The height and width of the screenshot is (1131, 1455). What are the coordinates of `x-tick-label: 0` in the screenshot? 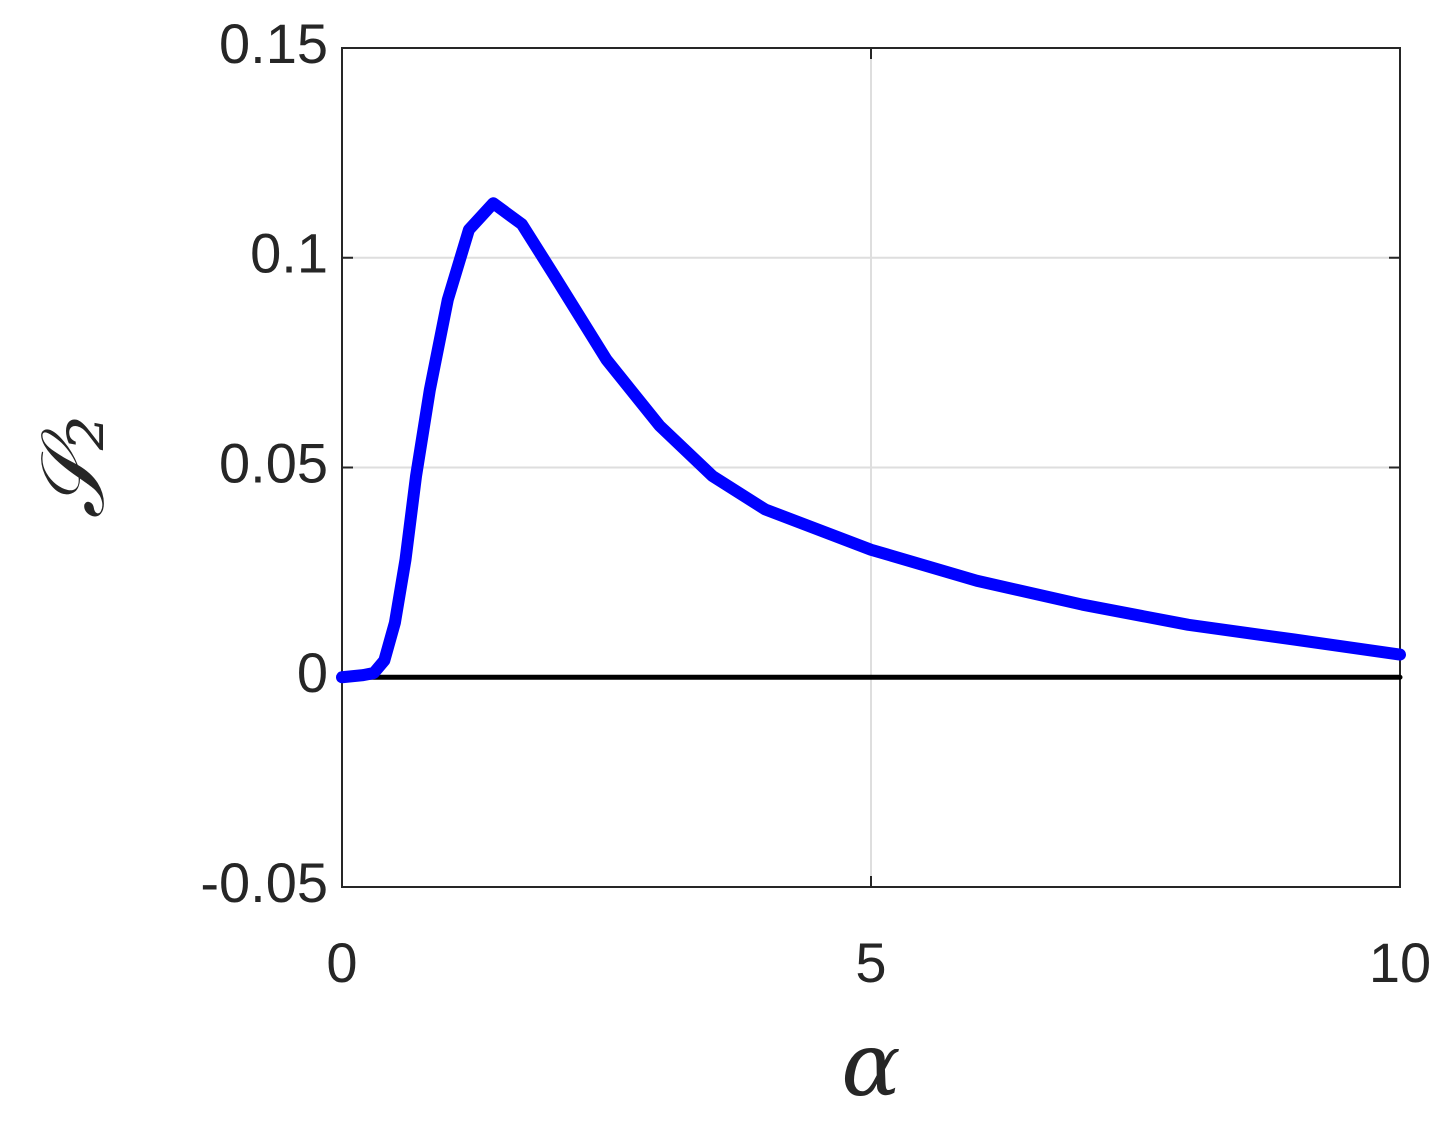 It's located at (341, 962).